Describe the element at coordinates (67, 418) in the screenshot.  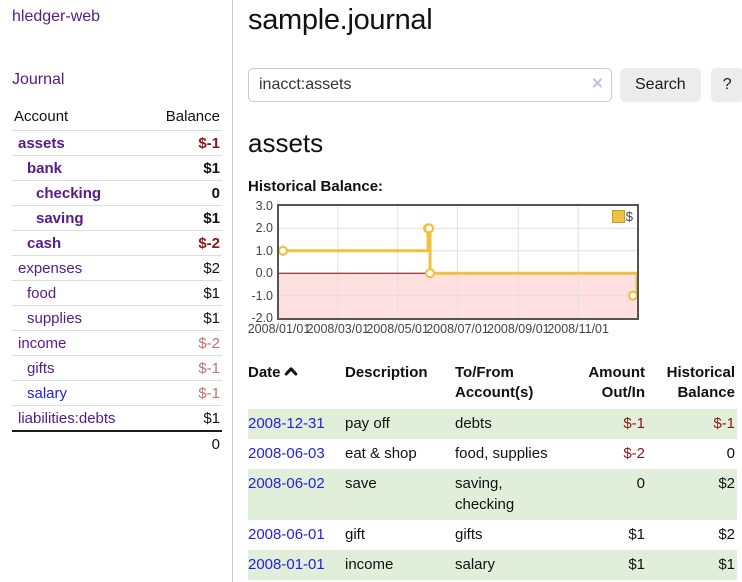
I see `sidebar-account-link: liabilities:debts` at that location.